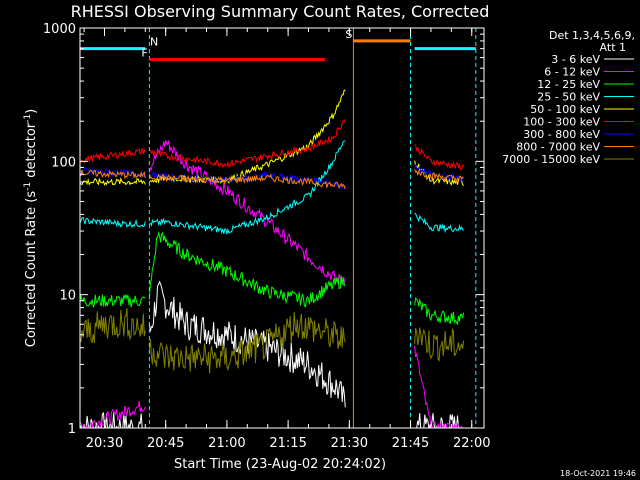 This screenshot has width=640, height=480. What do you see at coordinates (572, 72) in the screenshot?
I see `legend-label: 6 - 12 keV` at bounding box center [572, 72].